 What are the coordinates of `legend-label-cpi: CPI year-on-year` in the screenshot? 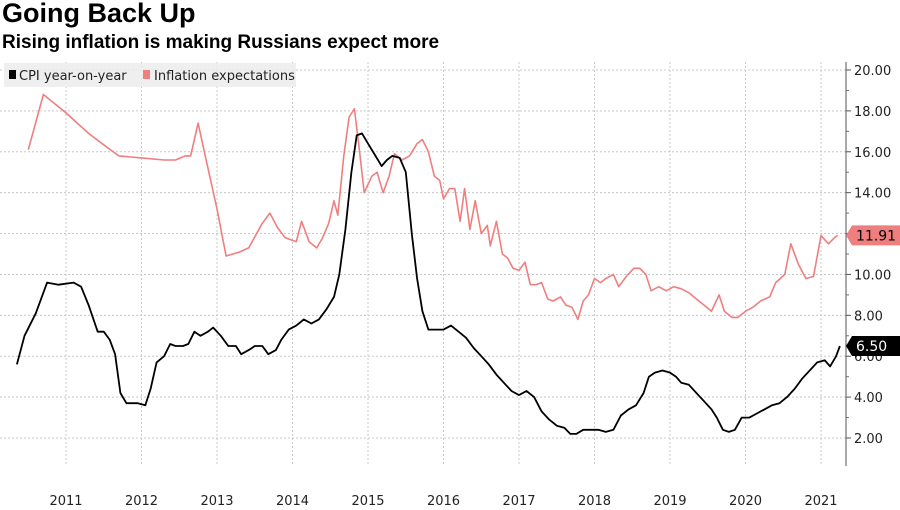 It's located at (73, 76).